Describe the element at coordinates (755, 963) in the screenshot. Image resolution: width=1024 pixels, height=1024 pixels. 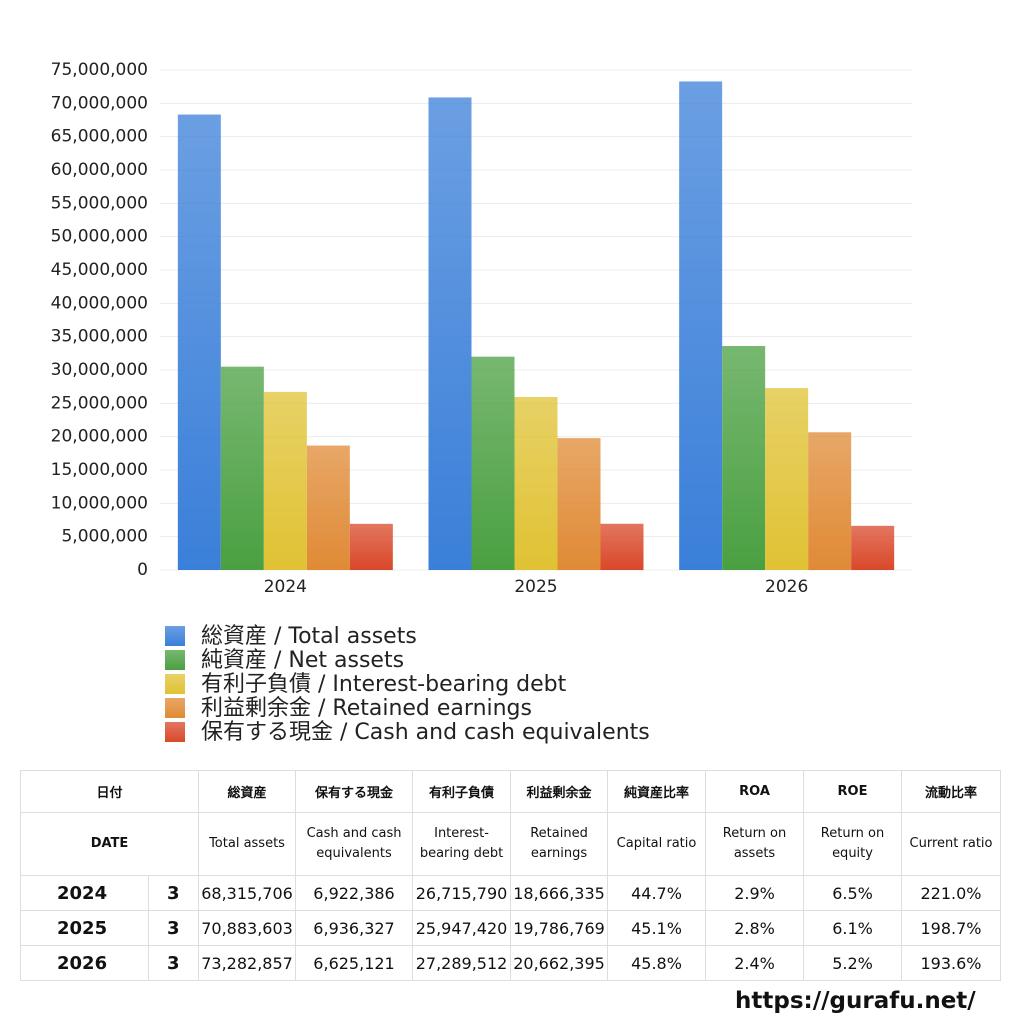
I see `table-cell: 2.4%` at that location.